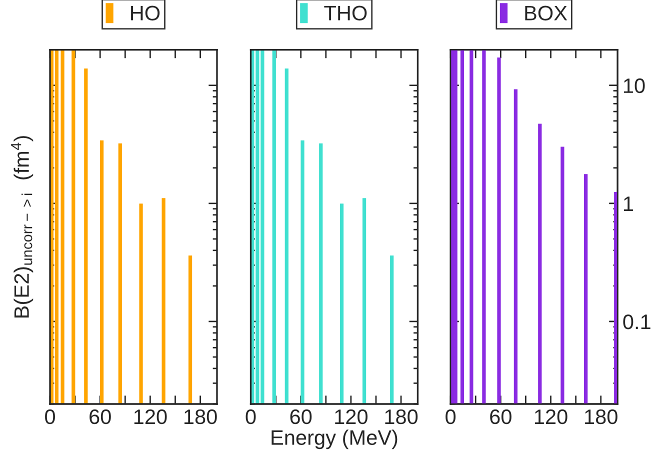 Image resolution: width=653 pixels, height=457 pixels. What do you see at coordinates (636, 322) in the screenshot?
I see `y2-tick-label: 0.1` at bounding box center [636, 322].